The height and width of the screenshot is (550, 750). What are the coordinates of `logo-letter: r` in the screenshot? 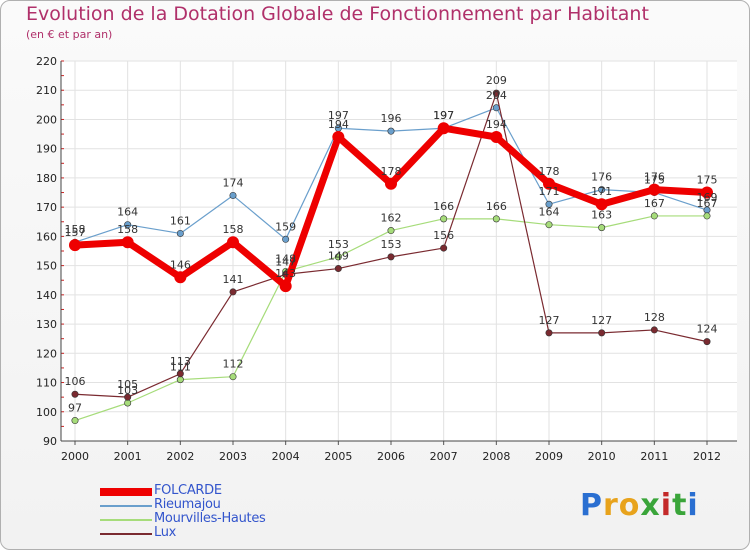 It's located at (611, 505).